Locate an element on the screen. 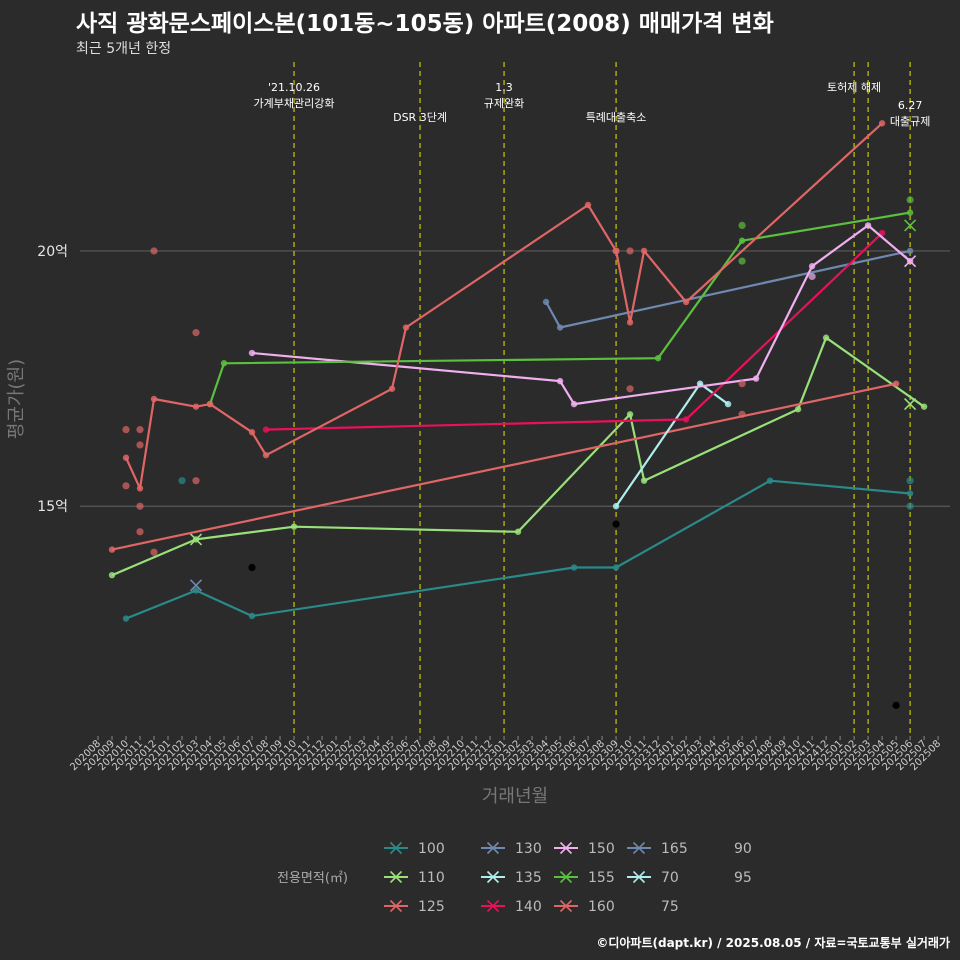 Image resolution: width=960 pixels, height=960 pixels. event-label: 토허제 해제 is located at coordinates (854, 87).